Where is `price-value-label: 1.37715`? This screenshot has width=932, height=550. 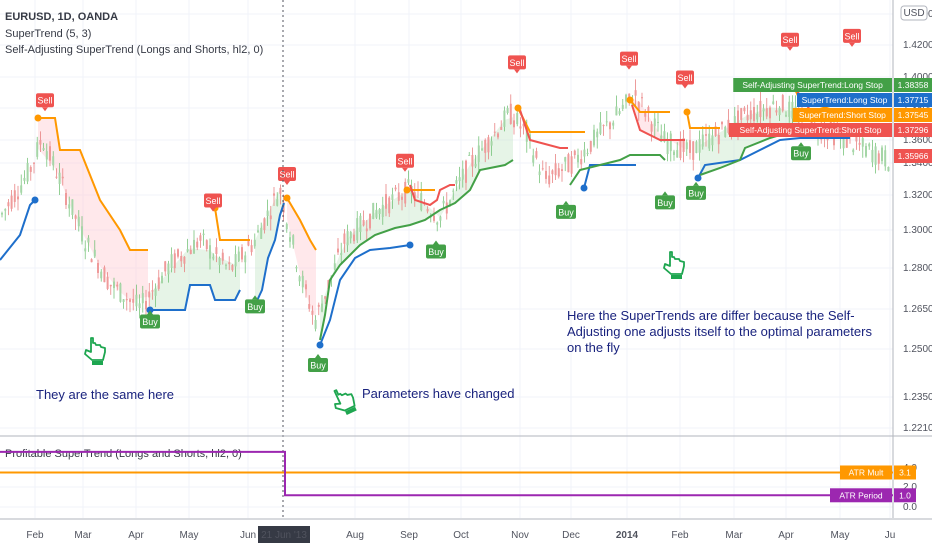 price-value-label: 1.37715 is located at coordinates (913, 100).